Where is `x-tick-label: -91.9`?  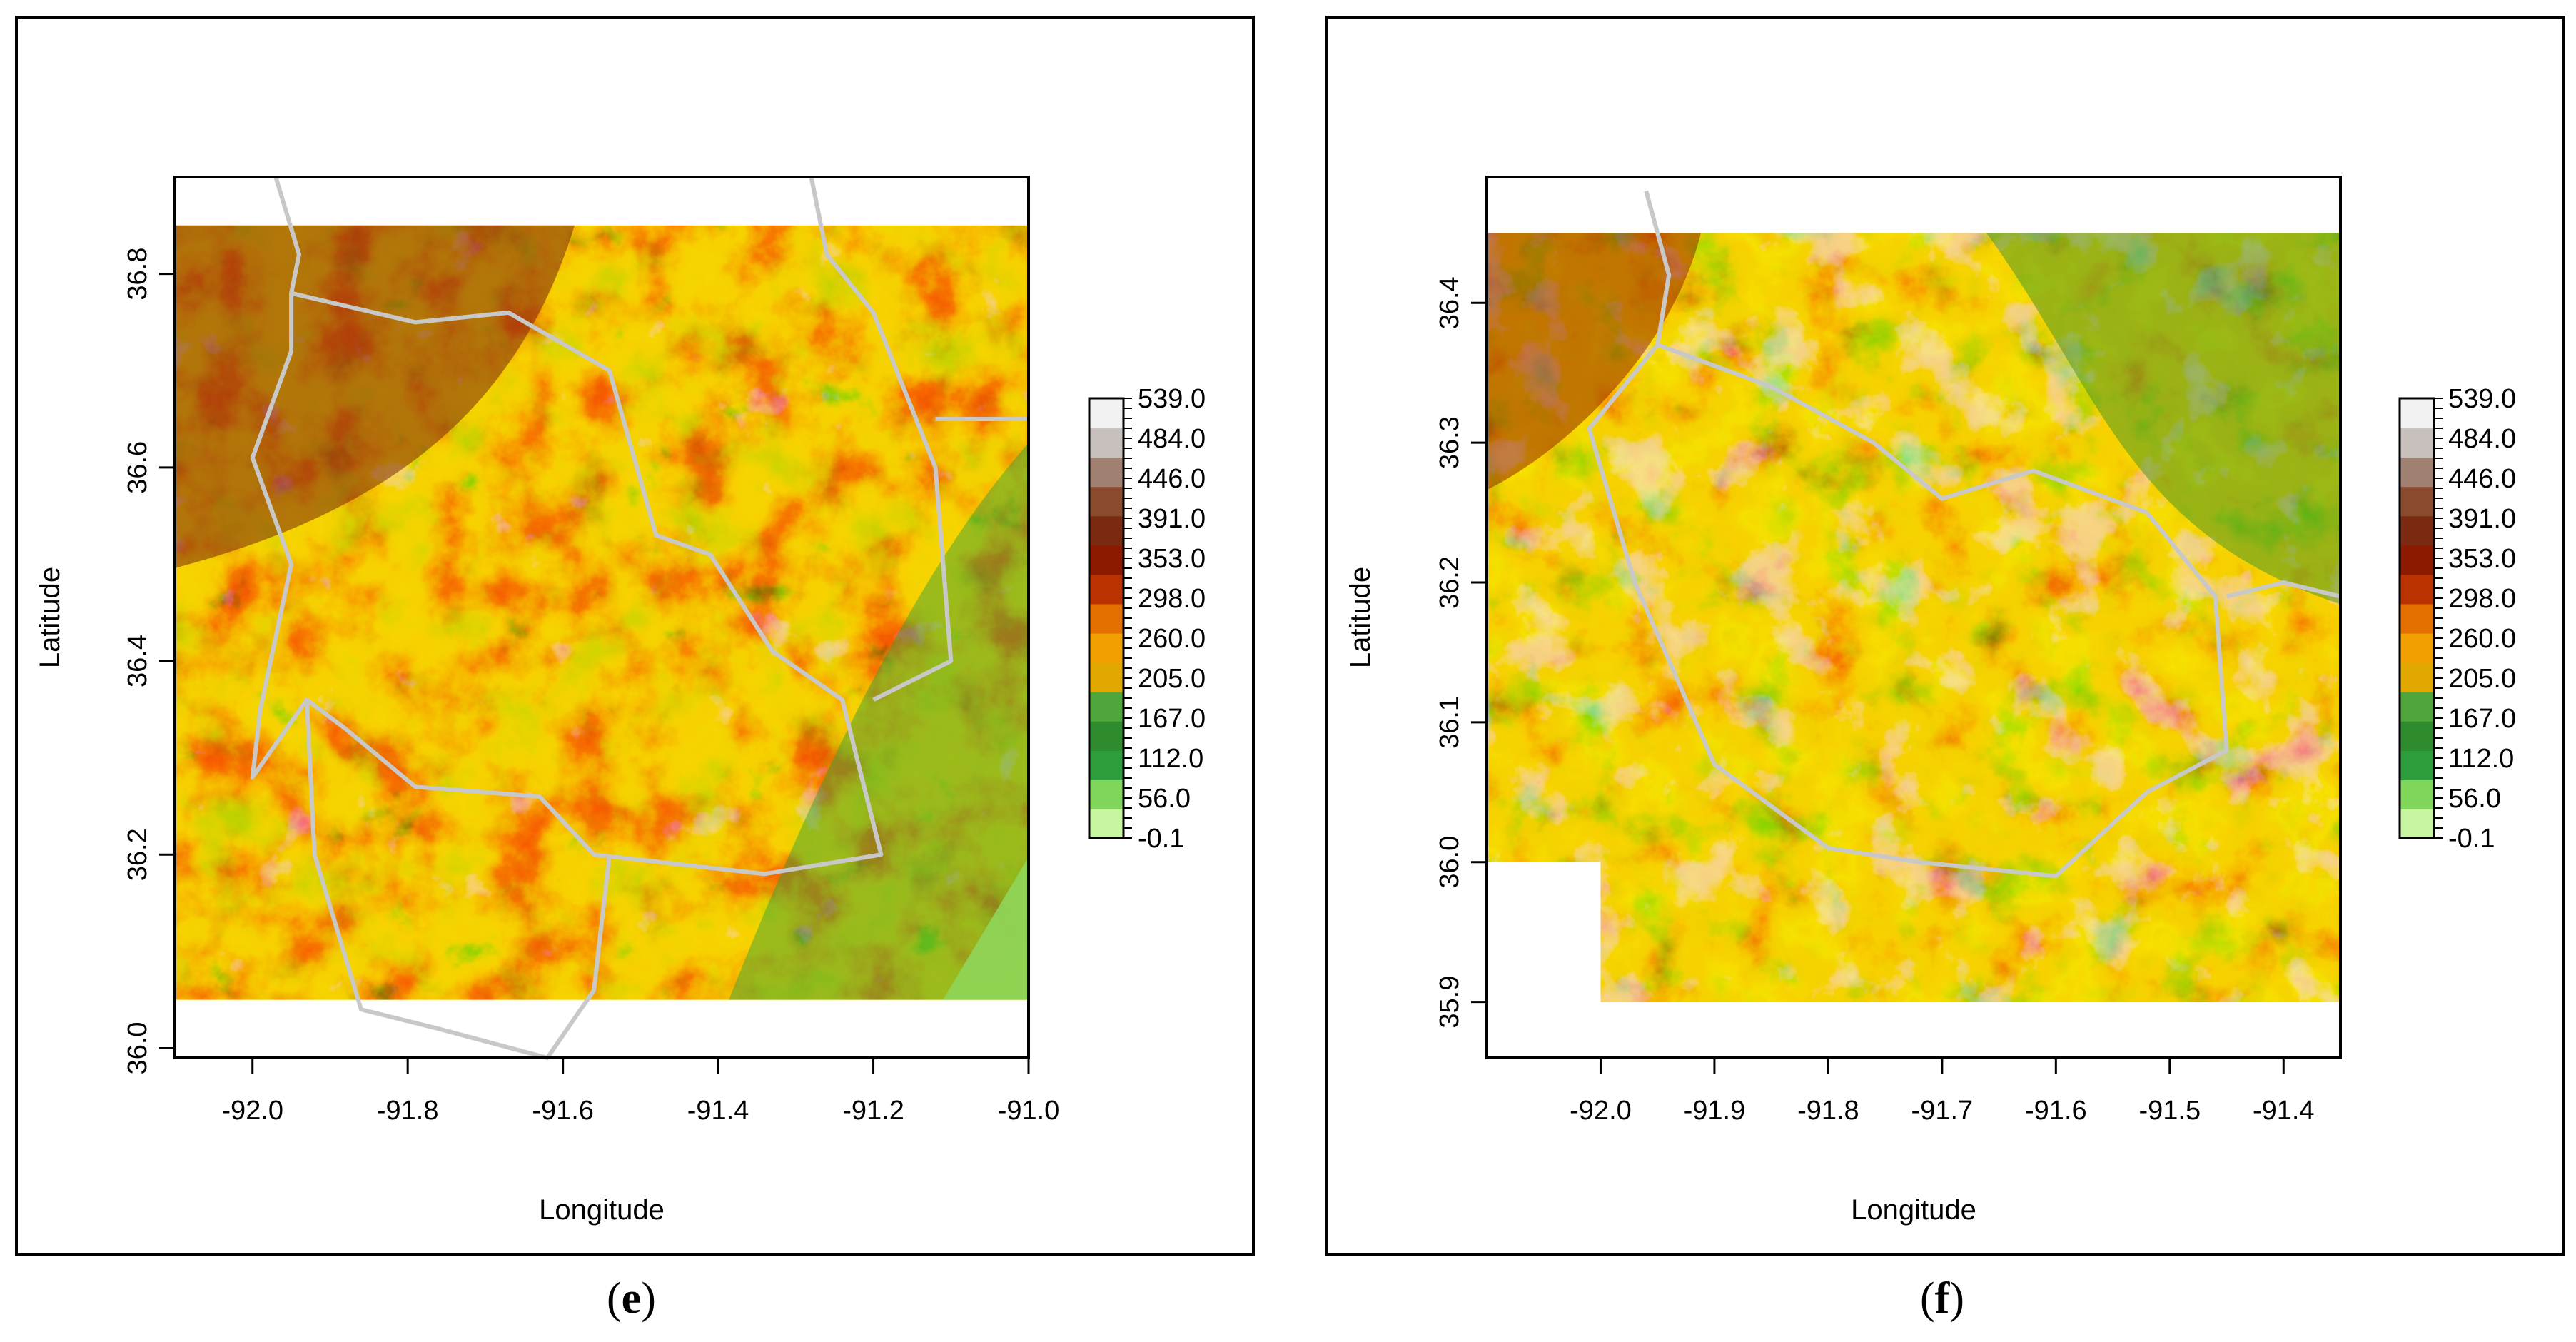
x-tick-label: -91.9 is located at coordinates (1715, 1111).